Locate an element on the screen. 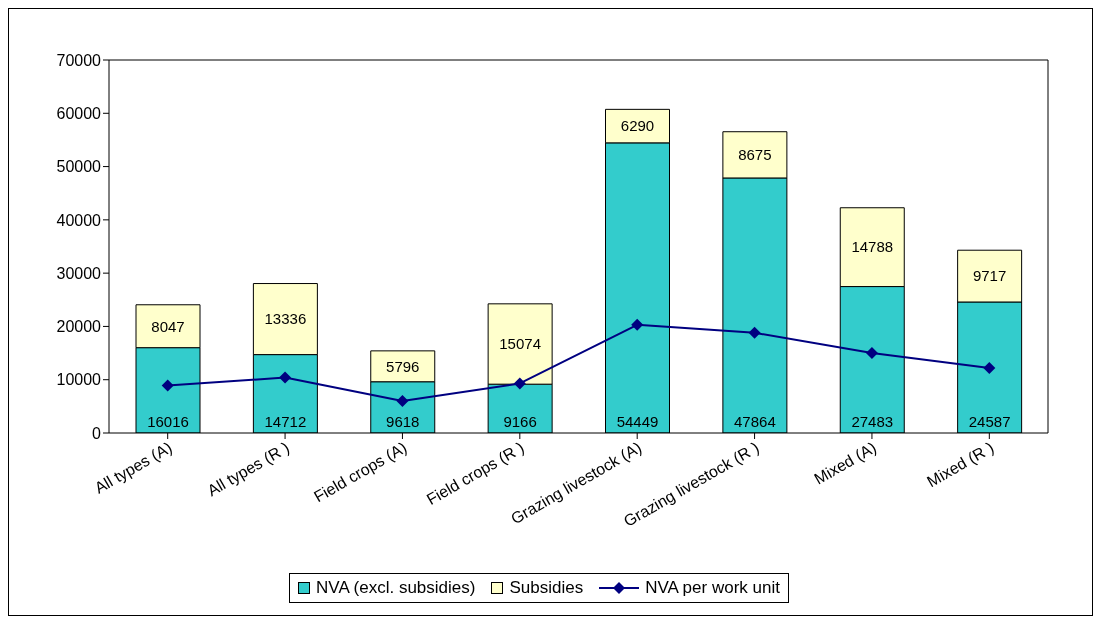 This screenshot has width=1105, height=628. data-label: 5796 is located at coordinates (403, 366).